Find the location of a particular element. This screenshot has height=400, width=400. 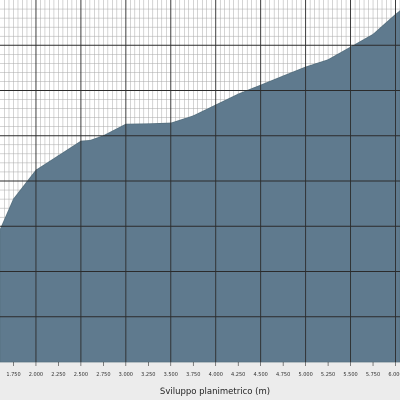

x-tick-label: 2.500 is located at coordinates (81, 375).